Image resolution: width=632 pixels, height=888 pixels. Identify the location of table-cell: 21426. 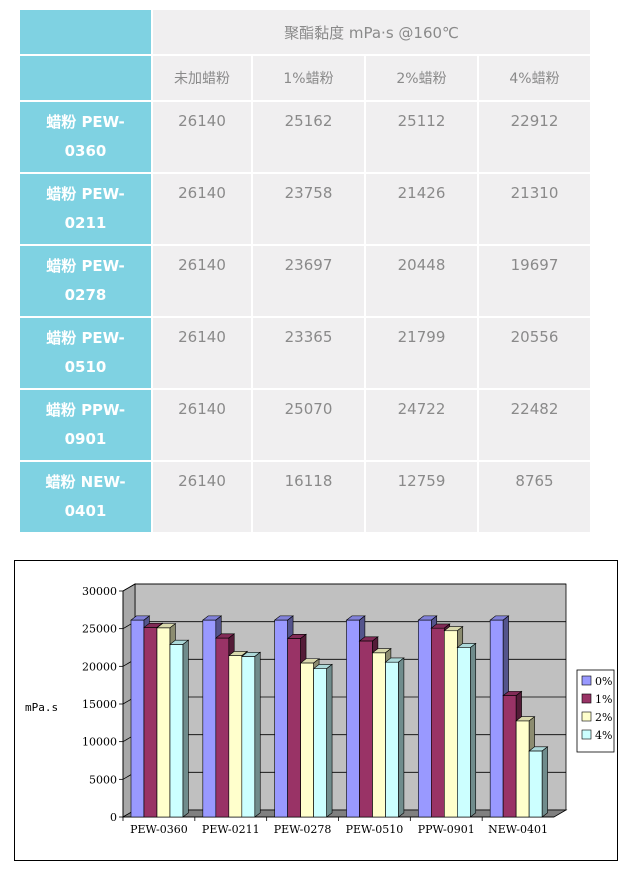
(421, 209).